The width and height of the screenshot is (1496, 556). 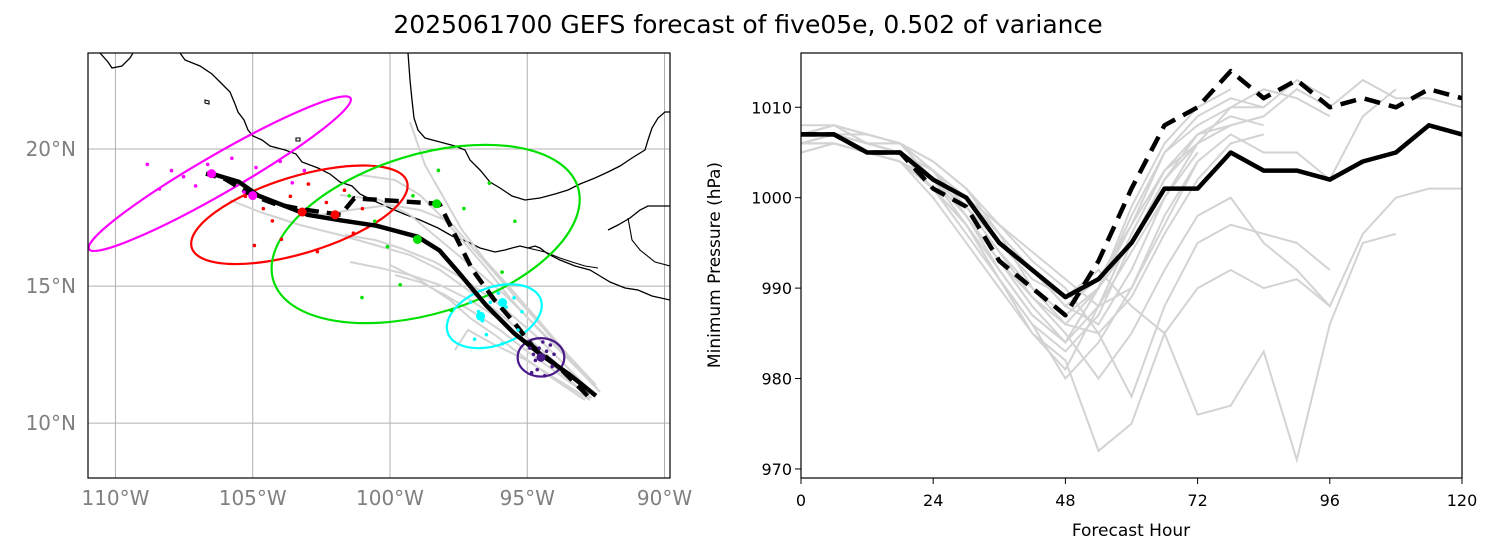 What do you see at coordinates (933, 500) in the screenshot?
I see `pressure-x-tick: 24` at bounding box center [933, 500].